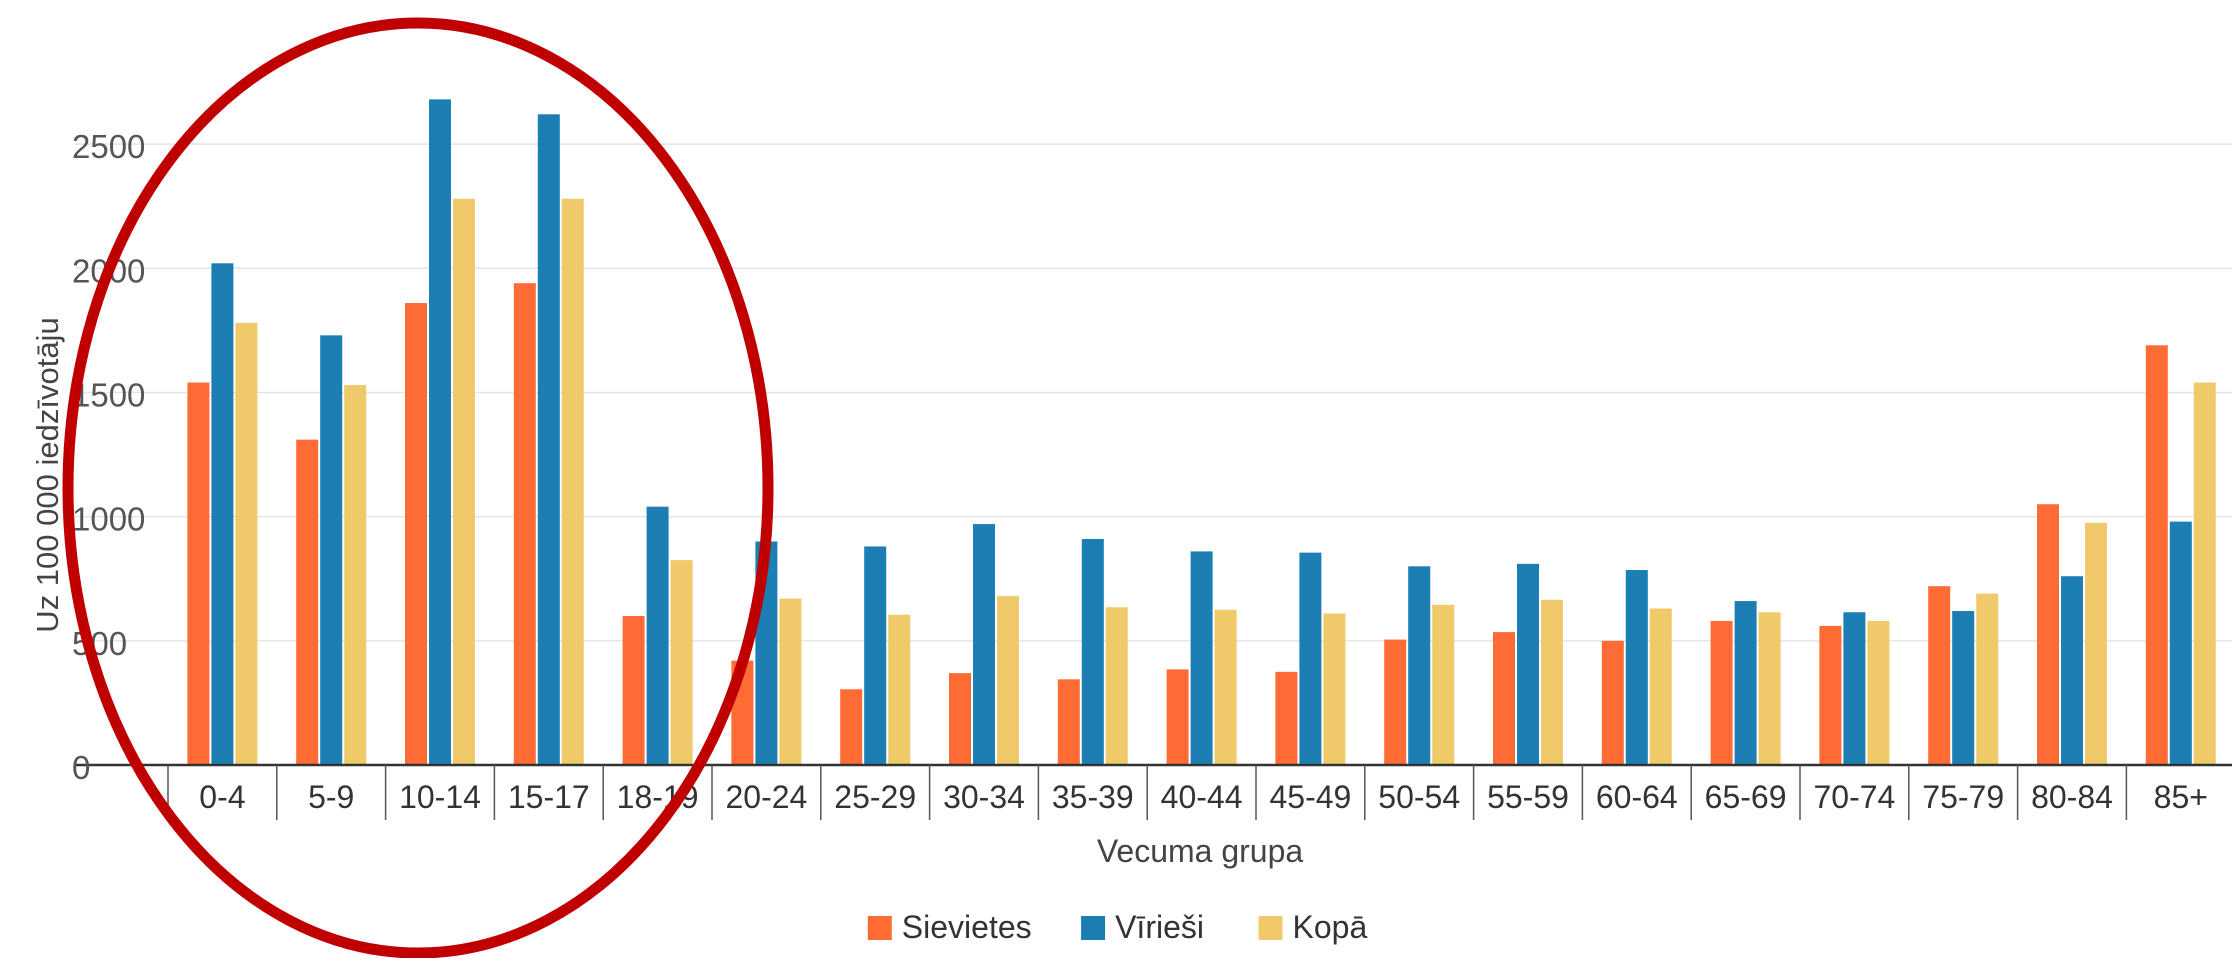  I want to click on x-tick-label: 70-74, so click(1854, 797).